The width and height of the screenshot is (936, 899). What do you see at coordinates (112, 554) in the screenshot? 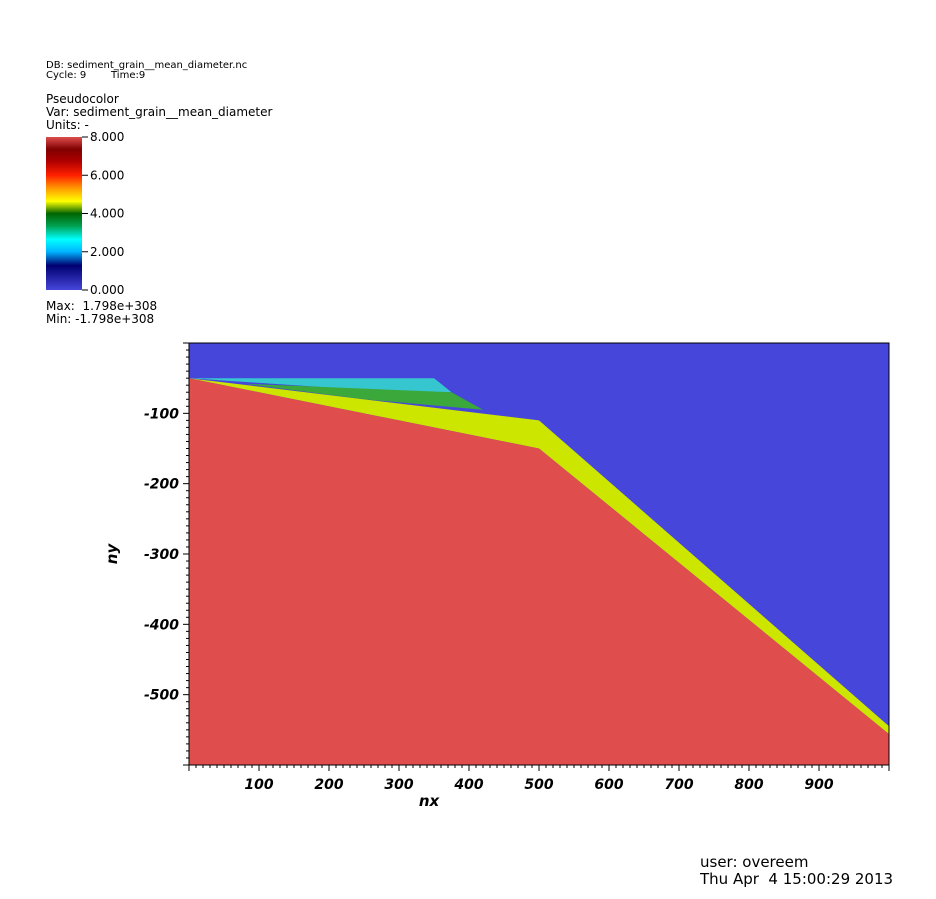
I see `y-axis-title: ny` at bounding box center [112, 554].